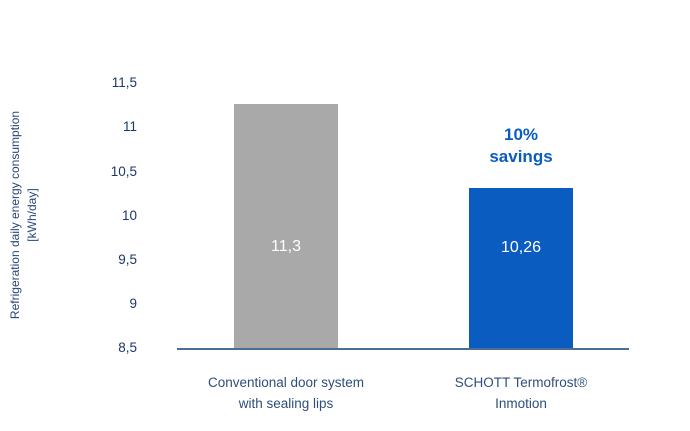 This screenshot has height=431, width=690. I want to click on savings-annotation: 10% savings, so click(521, 146).